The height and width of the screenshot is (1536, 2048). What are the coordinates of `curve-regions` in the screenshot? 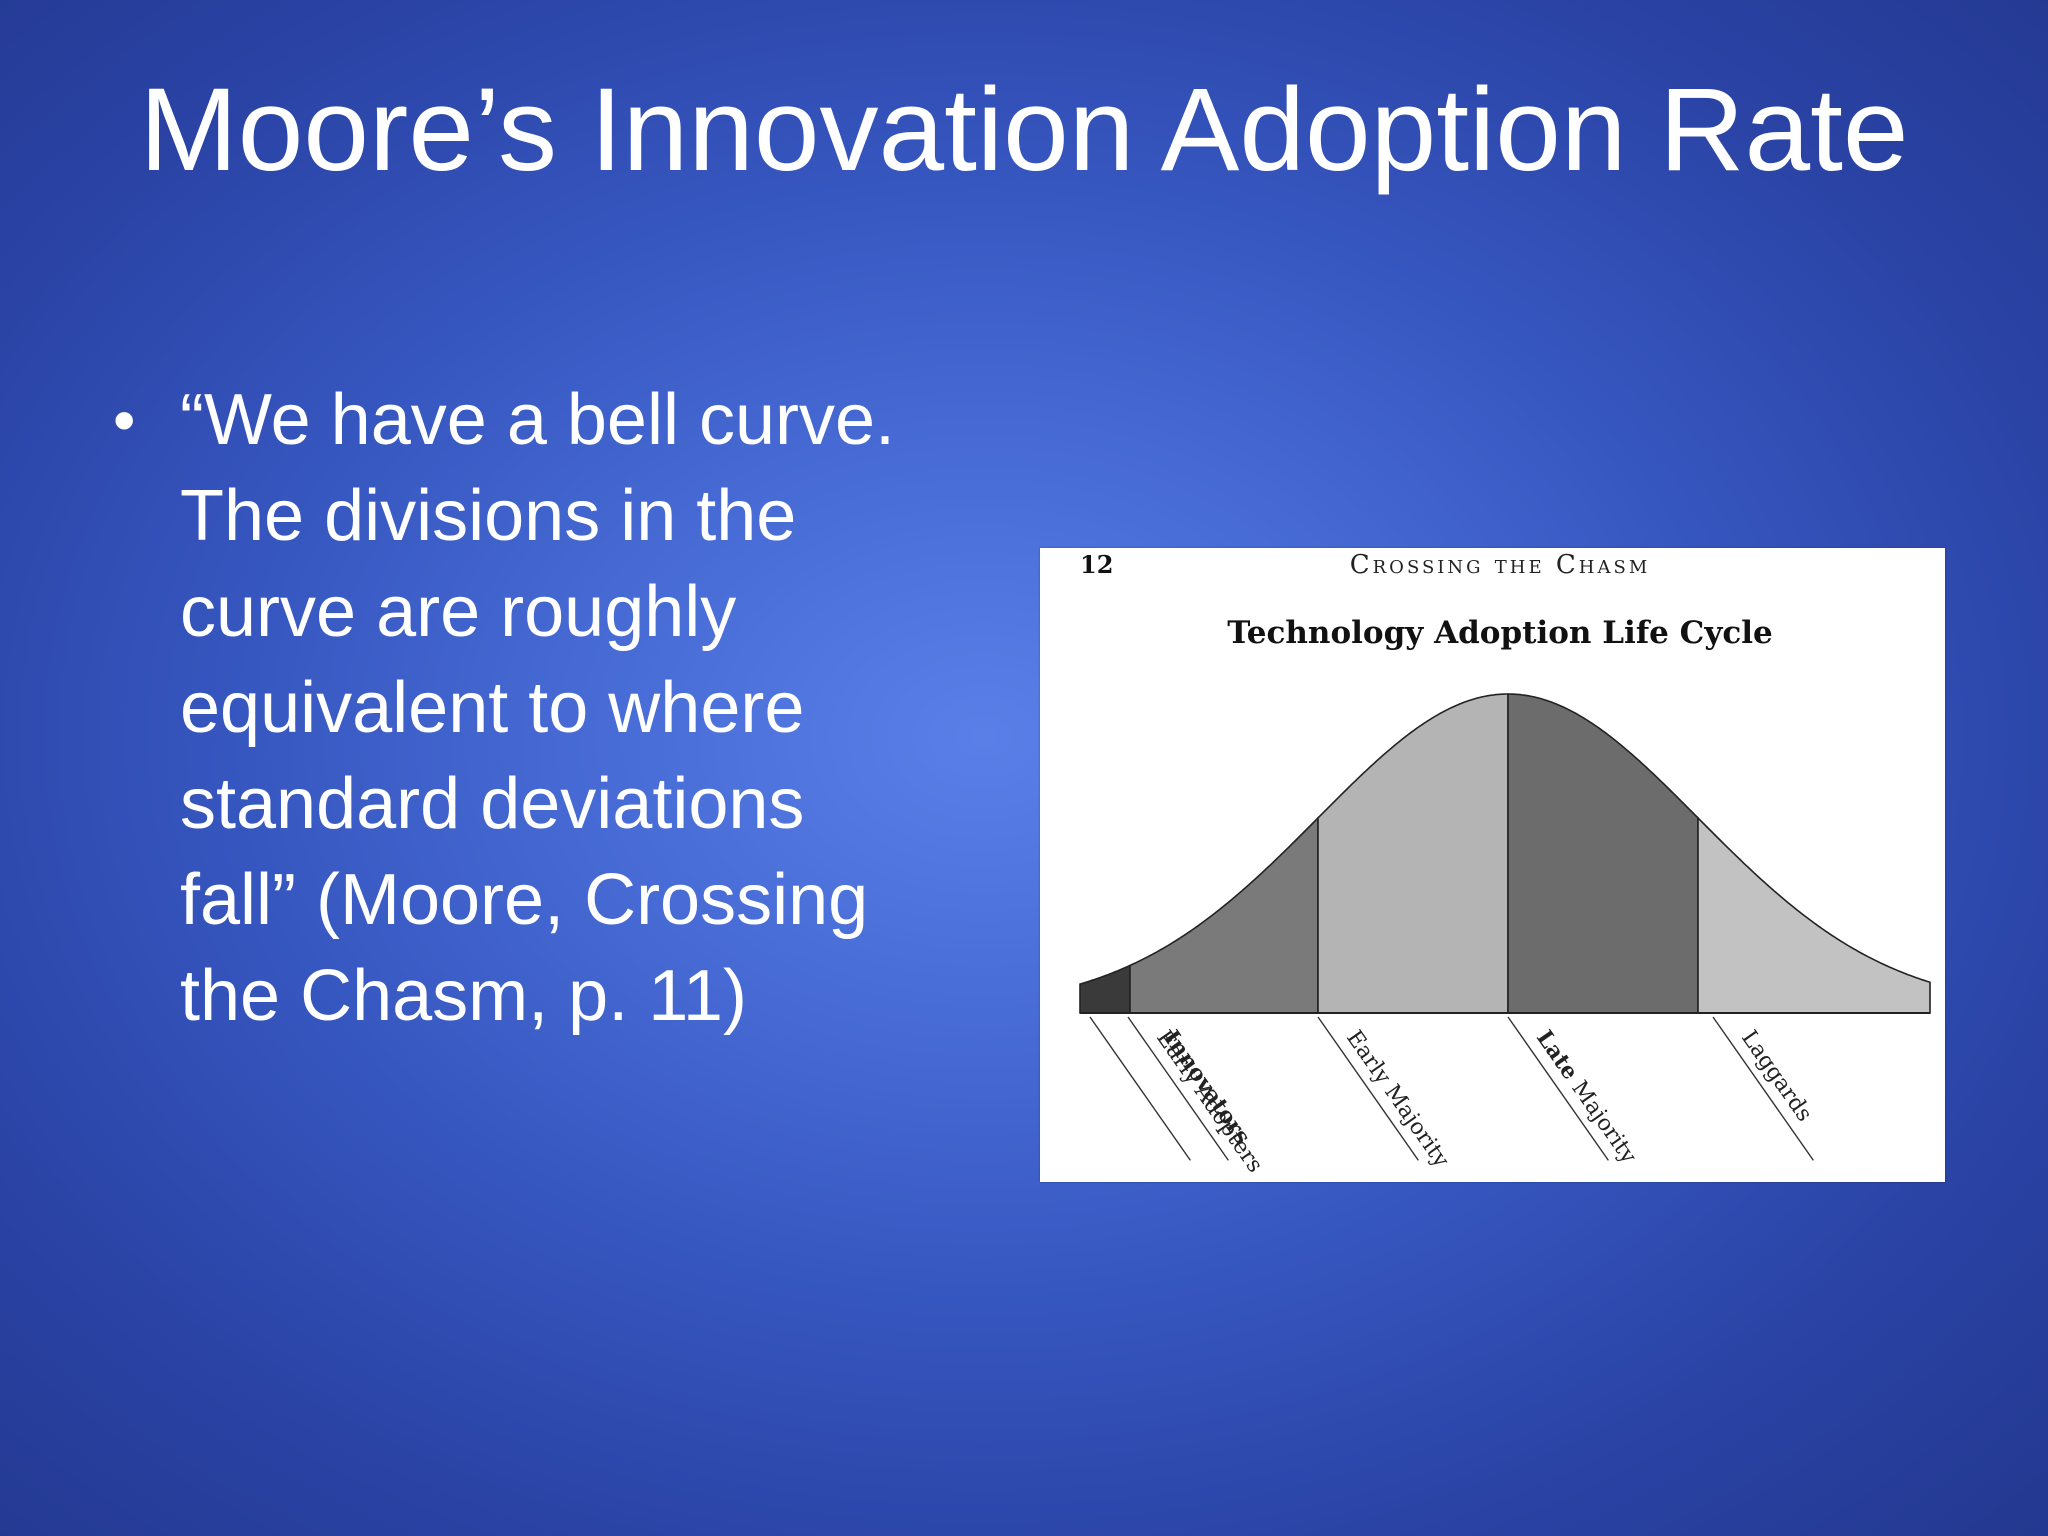 It's located at (1505, 853).